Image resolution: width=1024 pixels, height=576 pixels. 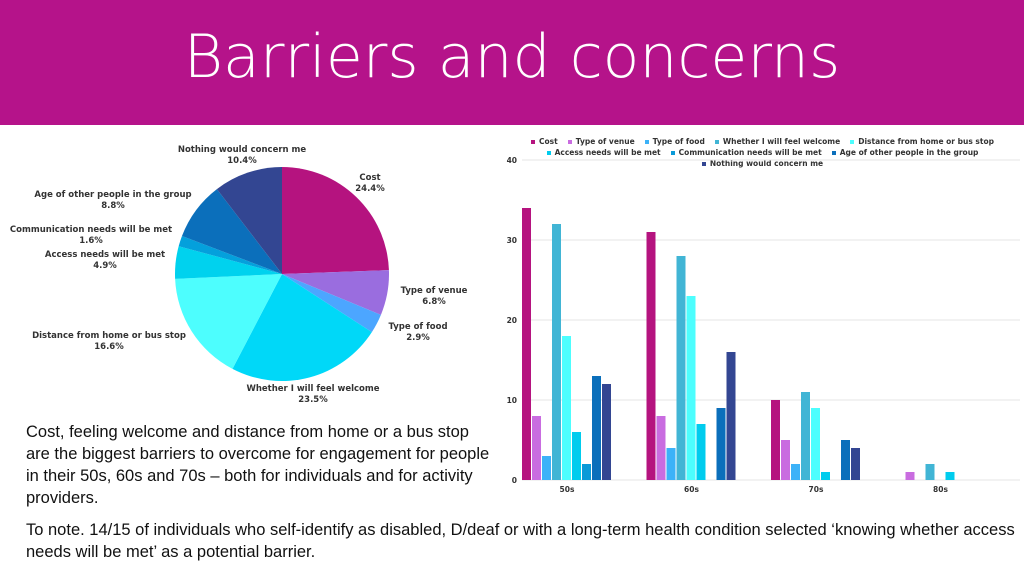 What do you see at coordinates (795, 472) in the screenshot?
I see `bar-type-of-food-70s` at bounding box center [795, 472].